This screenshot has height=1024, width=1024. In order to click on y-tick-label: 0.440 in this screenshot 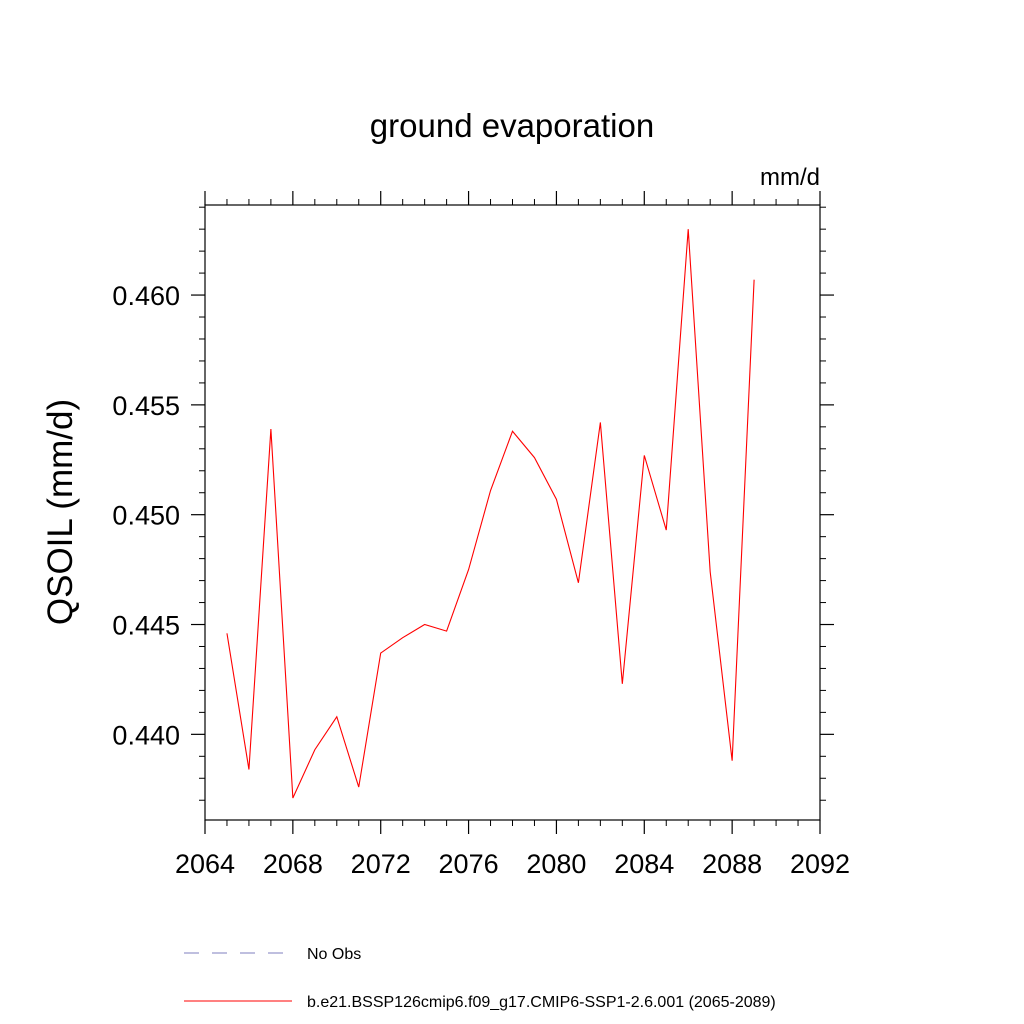, I will do `click(146, 735)`.